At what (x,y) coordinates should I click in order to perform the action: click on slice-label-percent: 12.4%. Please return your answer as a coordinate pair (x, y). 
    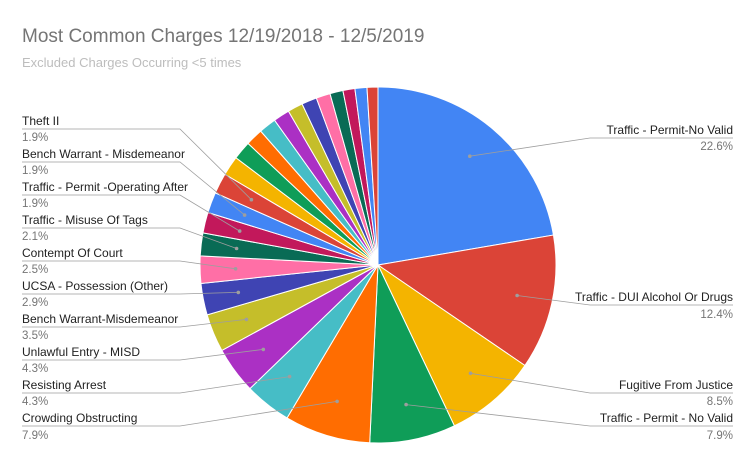
    Looking at the image, I should click on (716, 315).